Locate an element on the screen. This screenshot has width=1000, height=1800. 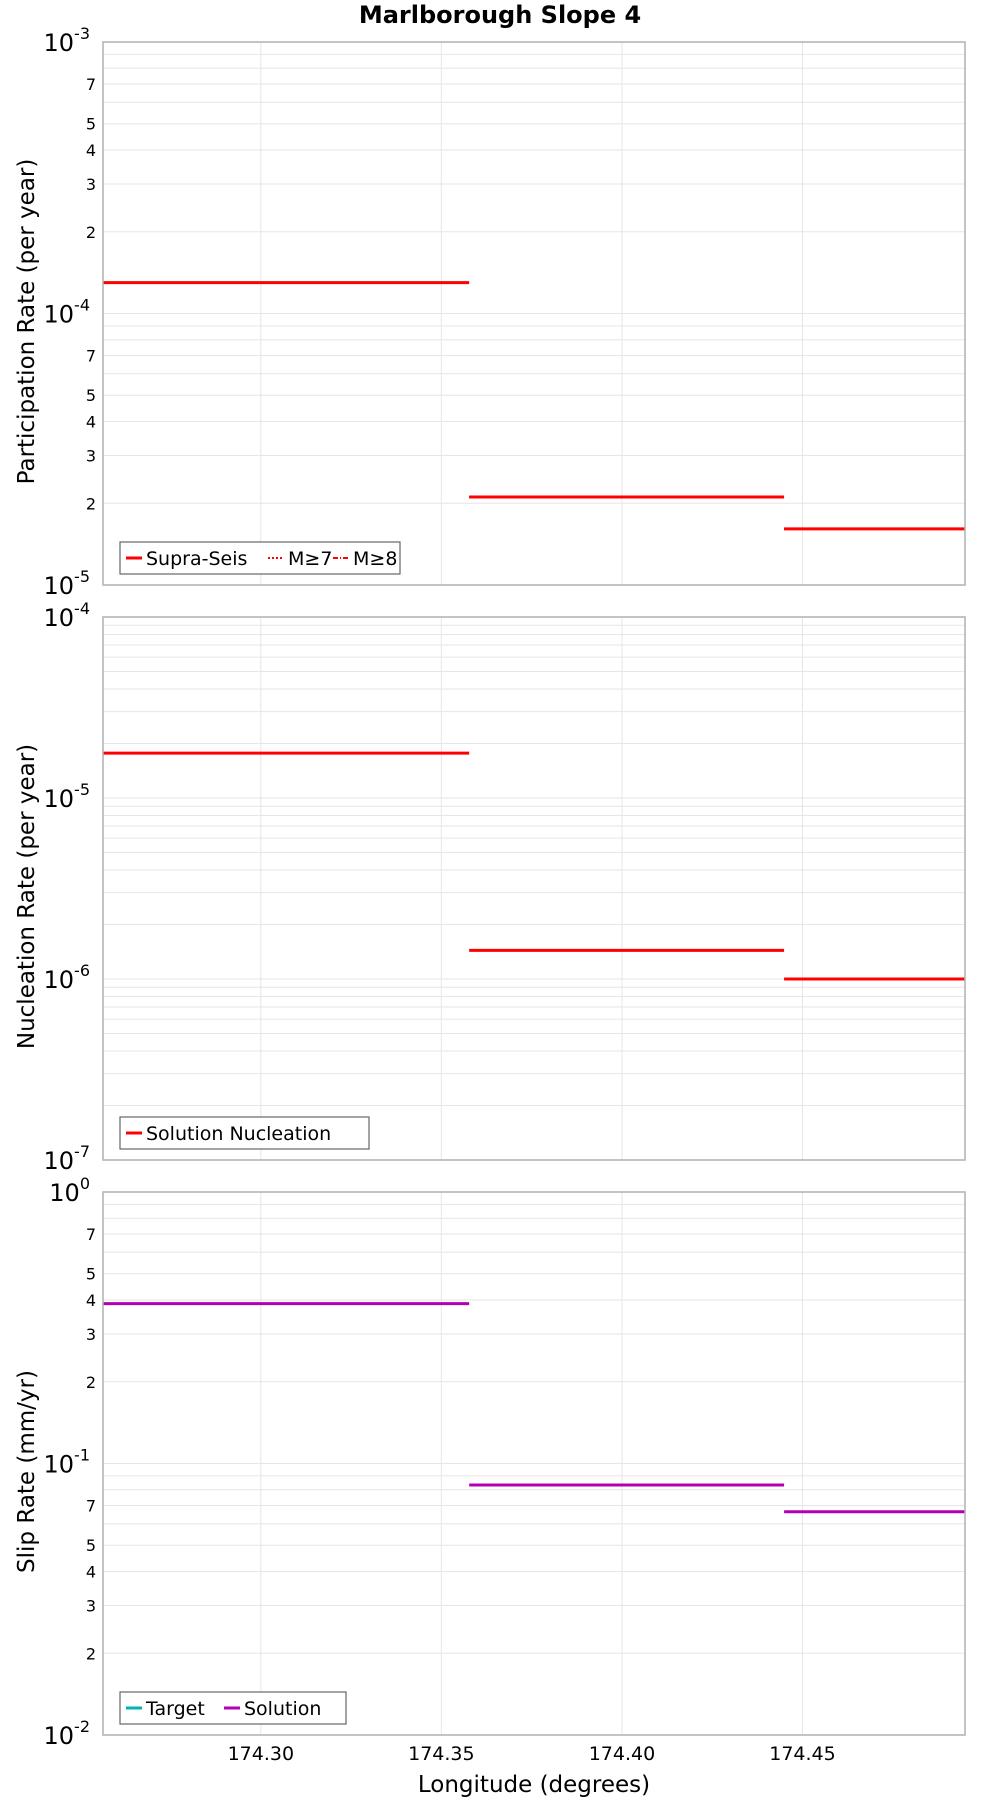
legend-entry: Solution is located at coordinates (282, 1709).